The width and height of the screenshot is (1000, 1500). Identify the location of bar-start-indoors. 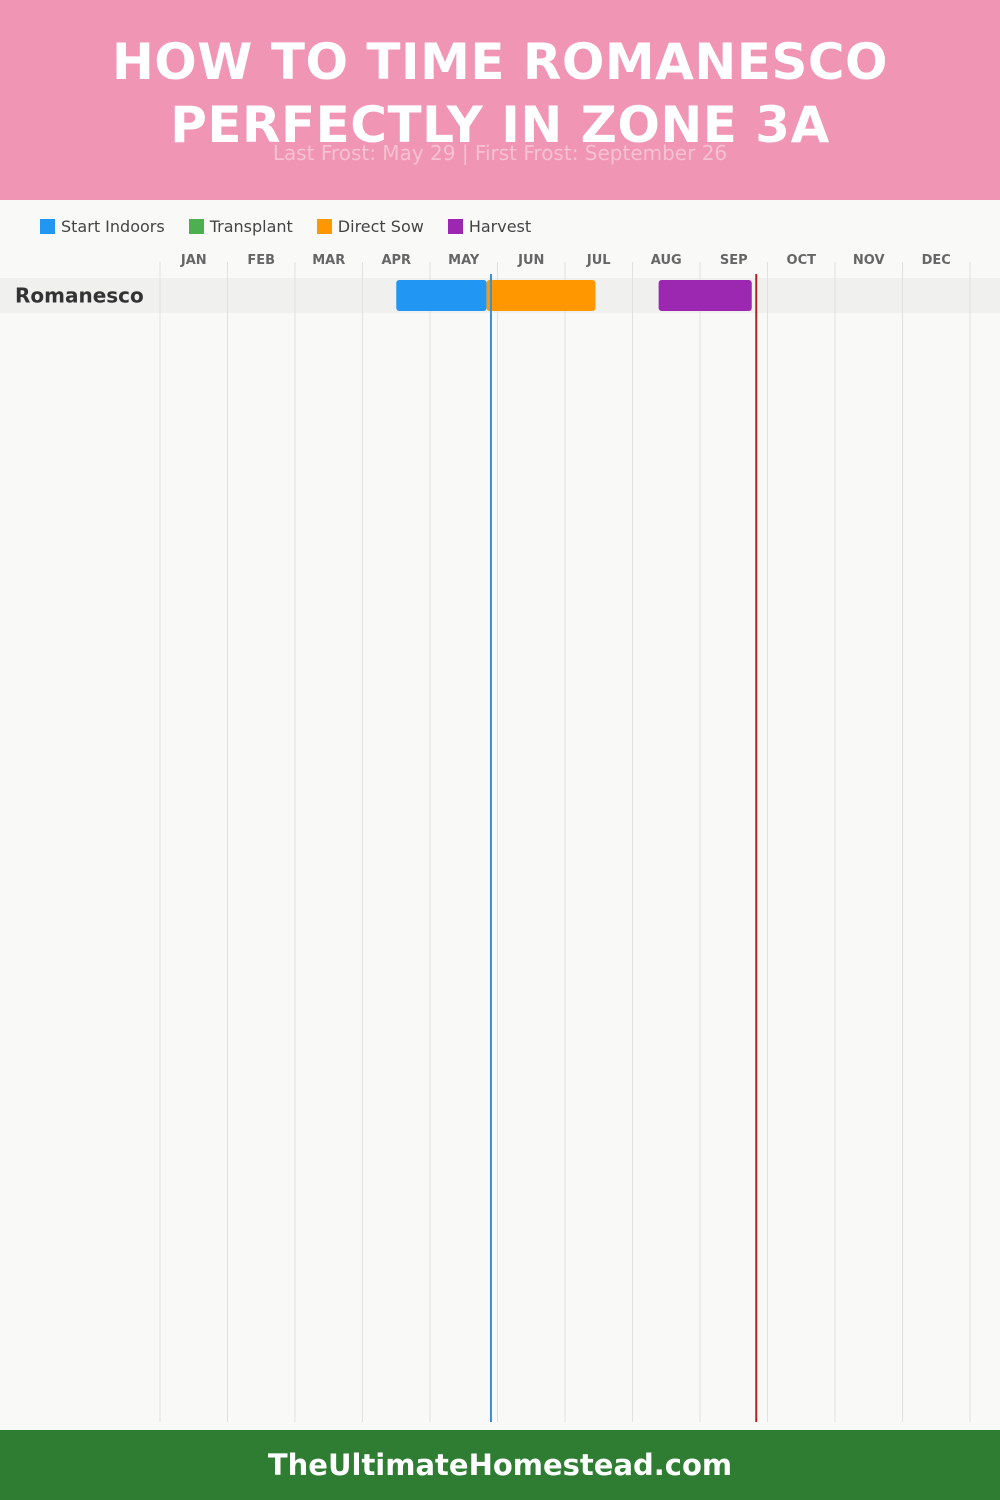
(441, 295).